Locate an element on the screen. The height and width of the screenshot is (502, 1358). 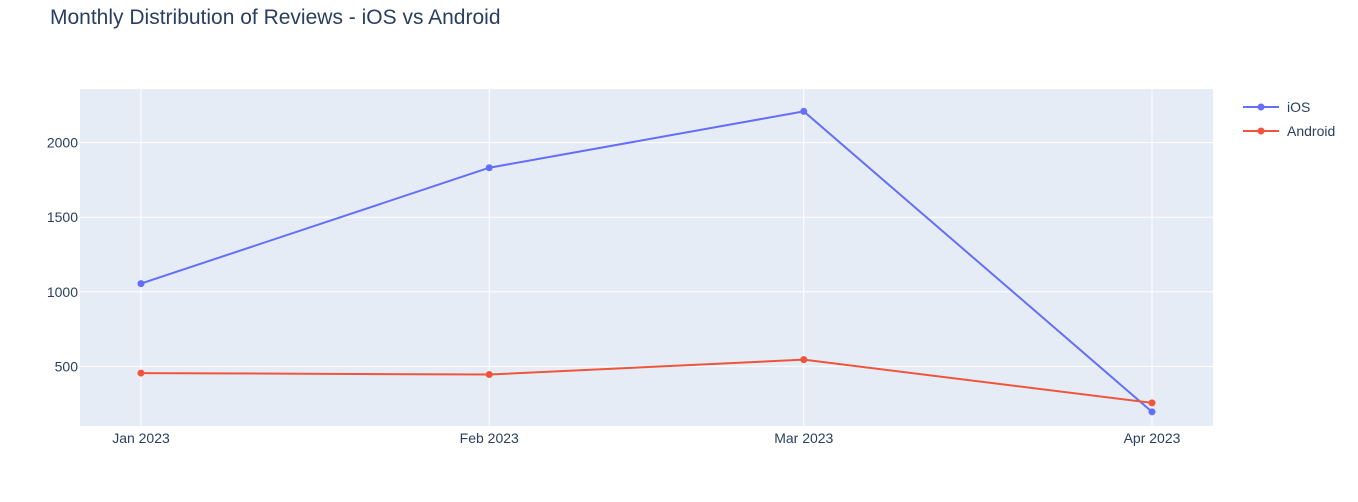
legend-item-ios: iOS is located at coordinates (1276, 107).